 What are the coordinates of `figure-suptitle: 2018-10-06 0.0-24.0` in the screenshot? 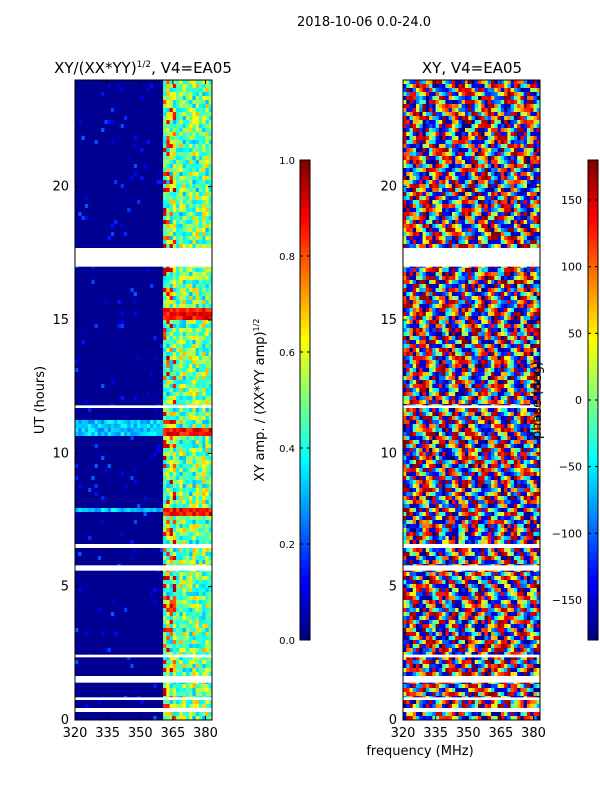 It's located at (364, 22).